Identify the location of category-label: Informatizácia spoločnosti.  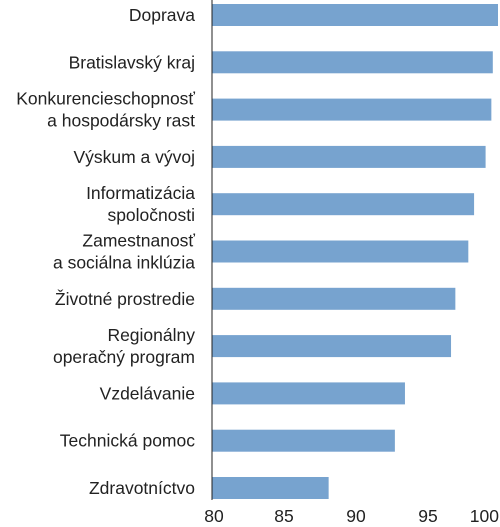
(140, 204).